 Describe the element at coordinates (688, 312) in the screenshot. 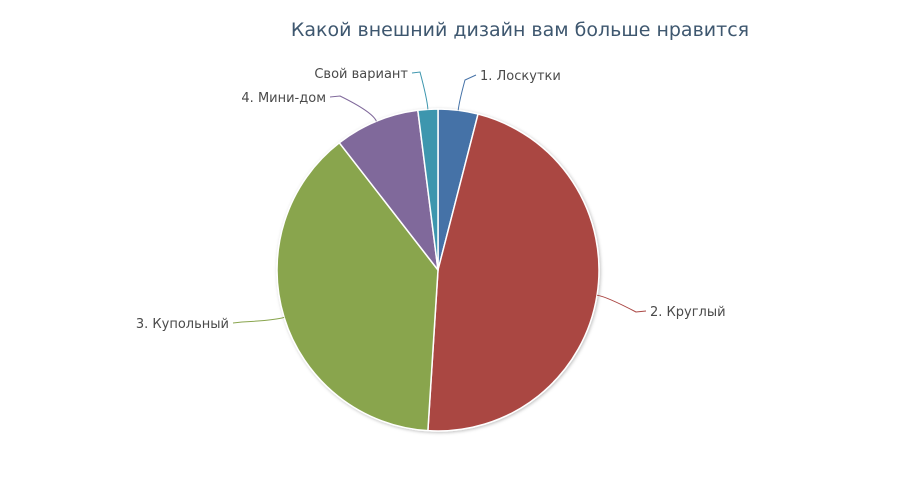

I see `slice-label-2: 2. Круглый` at that location.